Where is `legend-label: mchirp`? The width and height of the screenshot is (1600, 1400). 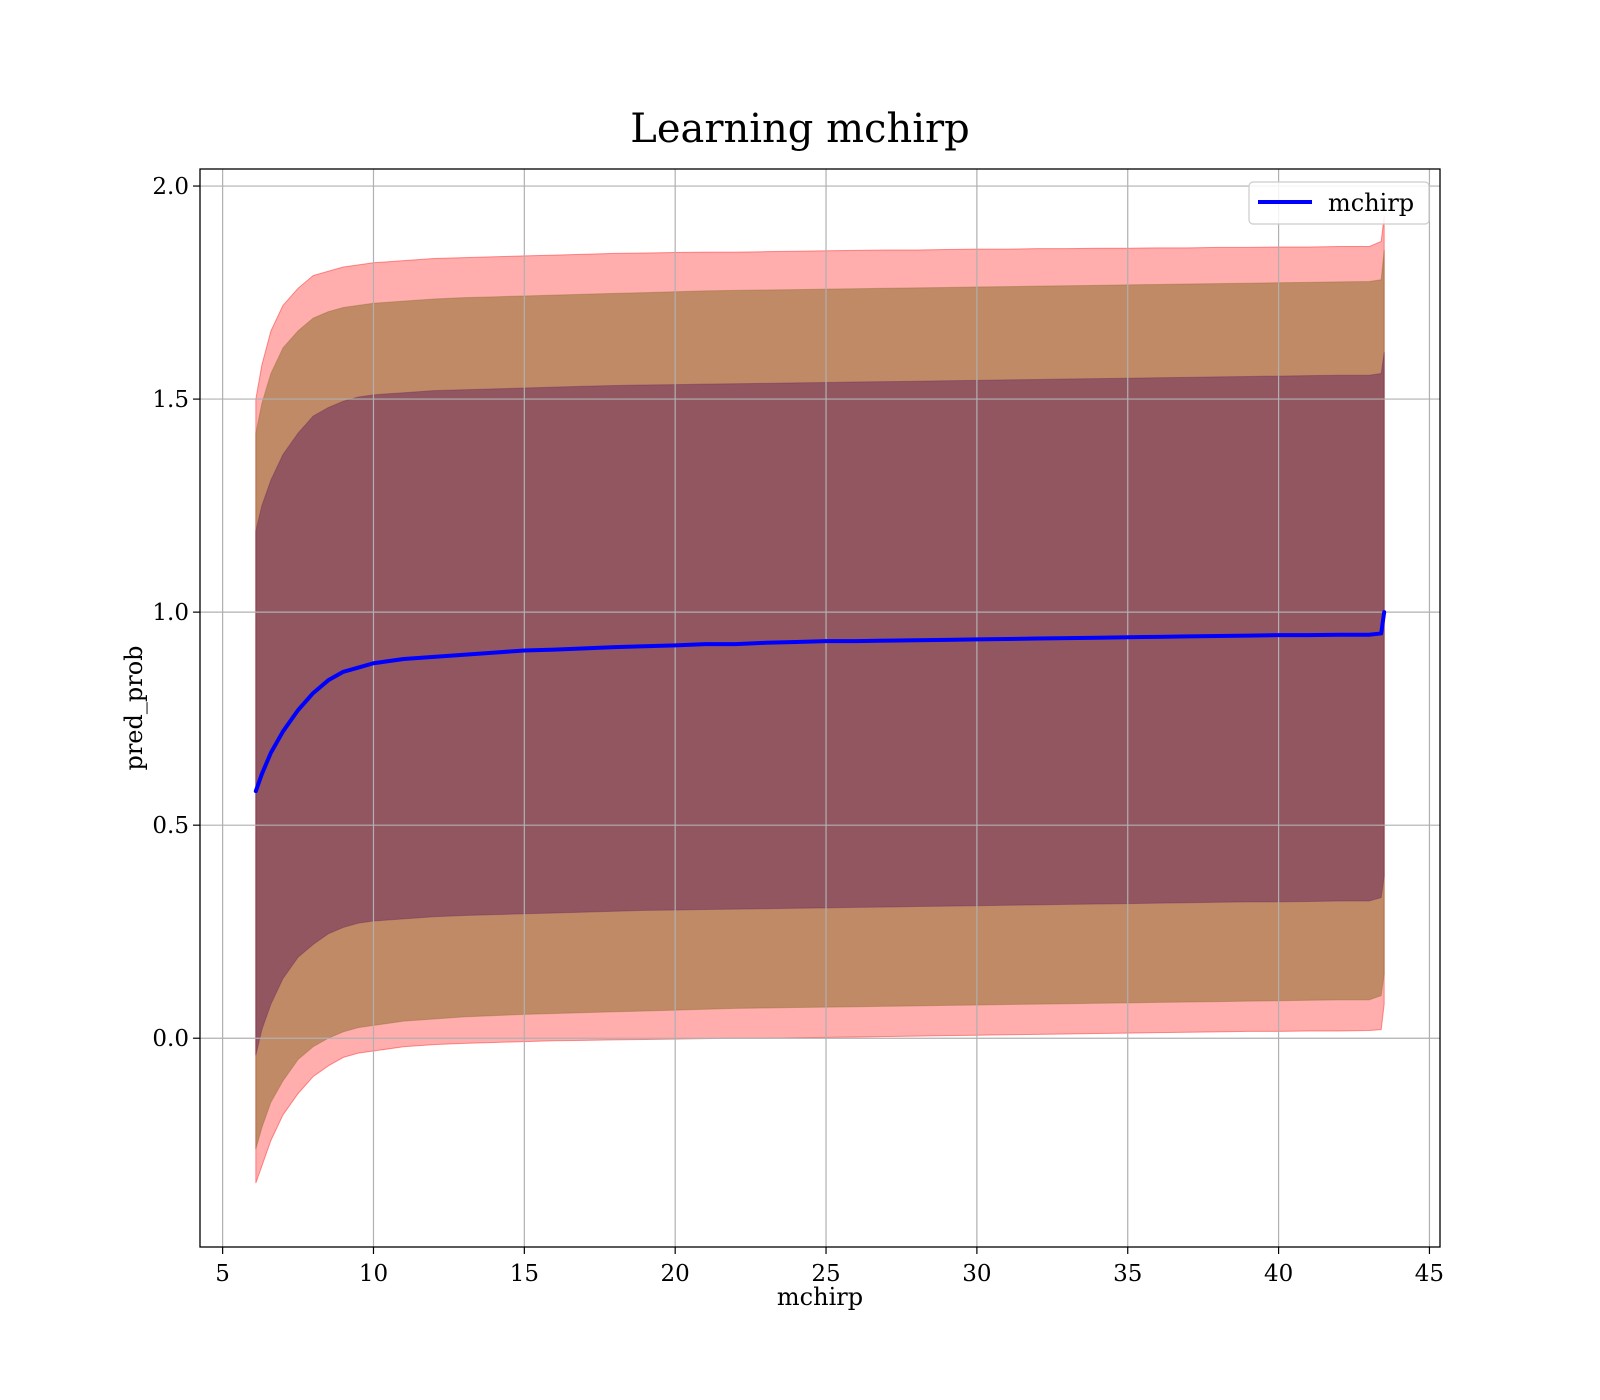
legend-label: mchirp is located at coordinates (1371, 203).